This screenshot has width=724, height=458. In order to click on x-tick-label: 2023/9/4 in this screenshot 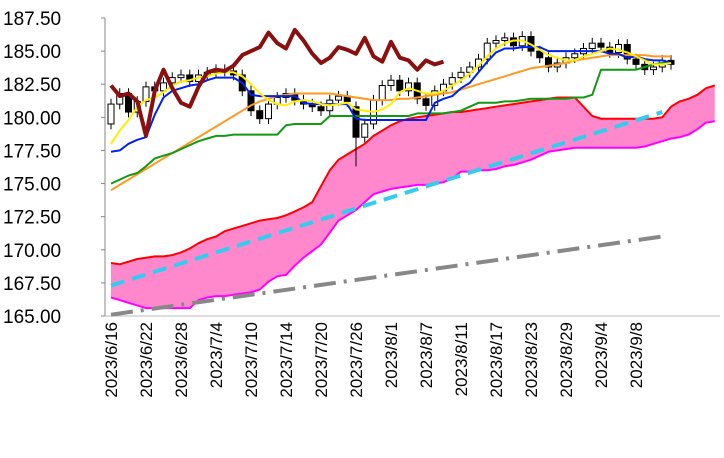, I will do `click(601, 355)`.